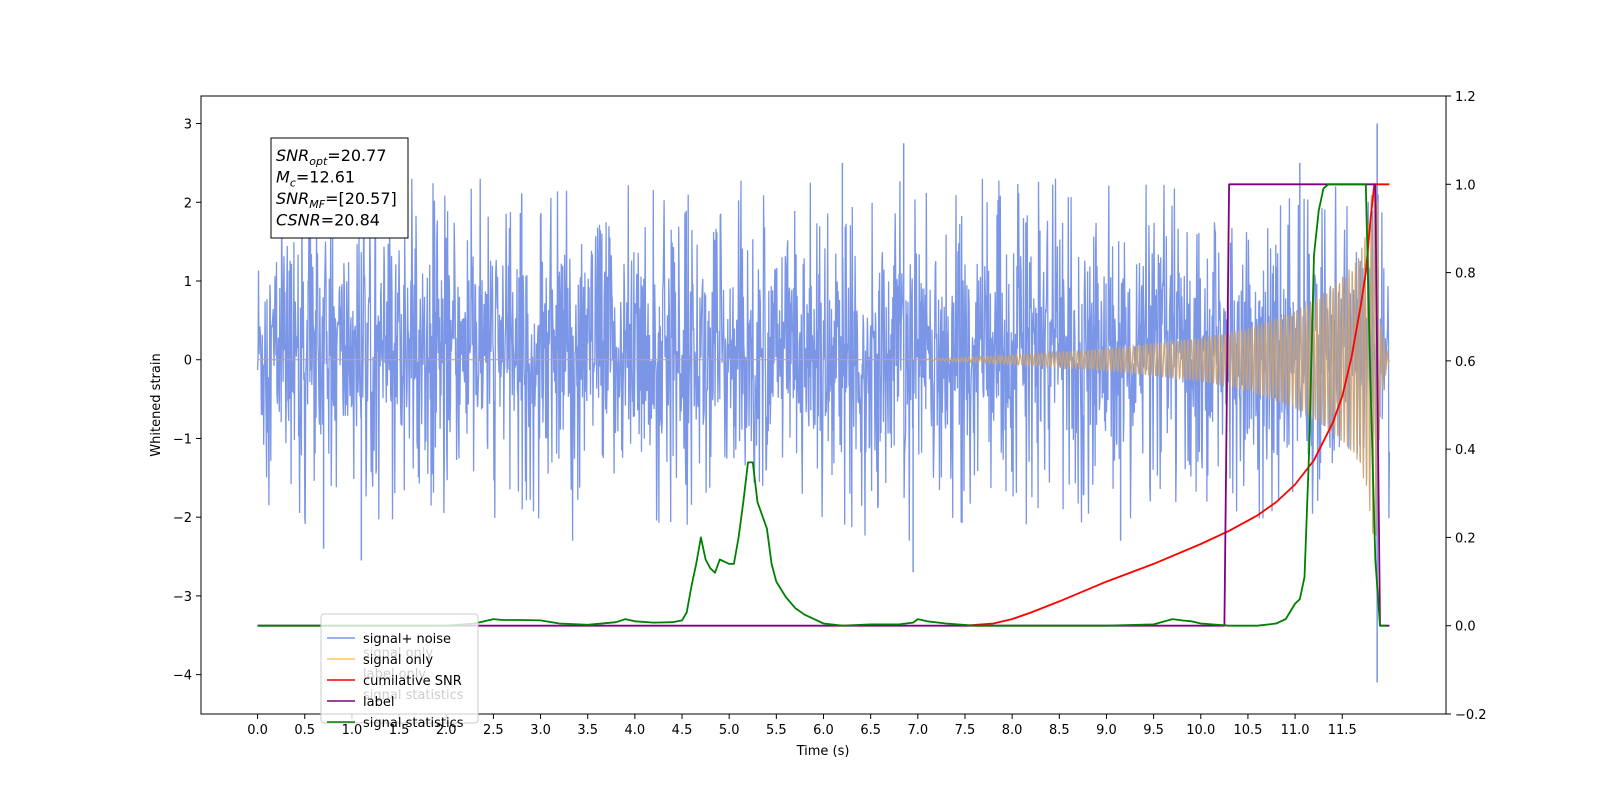  Describe the element at coordinates (1465, 627) in the screenshot. I see `y-right-tick-label: 0.0` at that location.